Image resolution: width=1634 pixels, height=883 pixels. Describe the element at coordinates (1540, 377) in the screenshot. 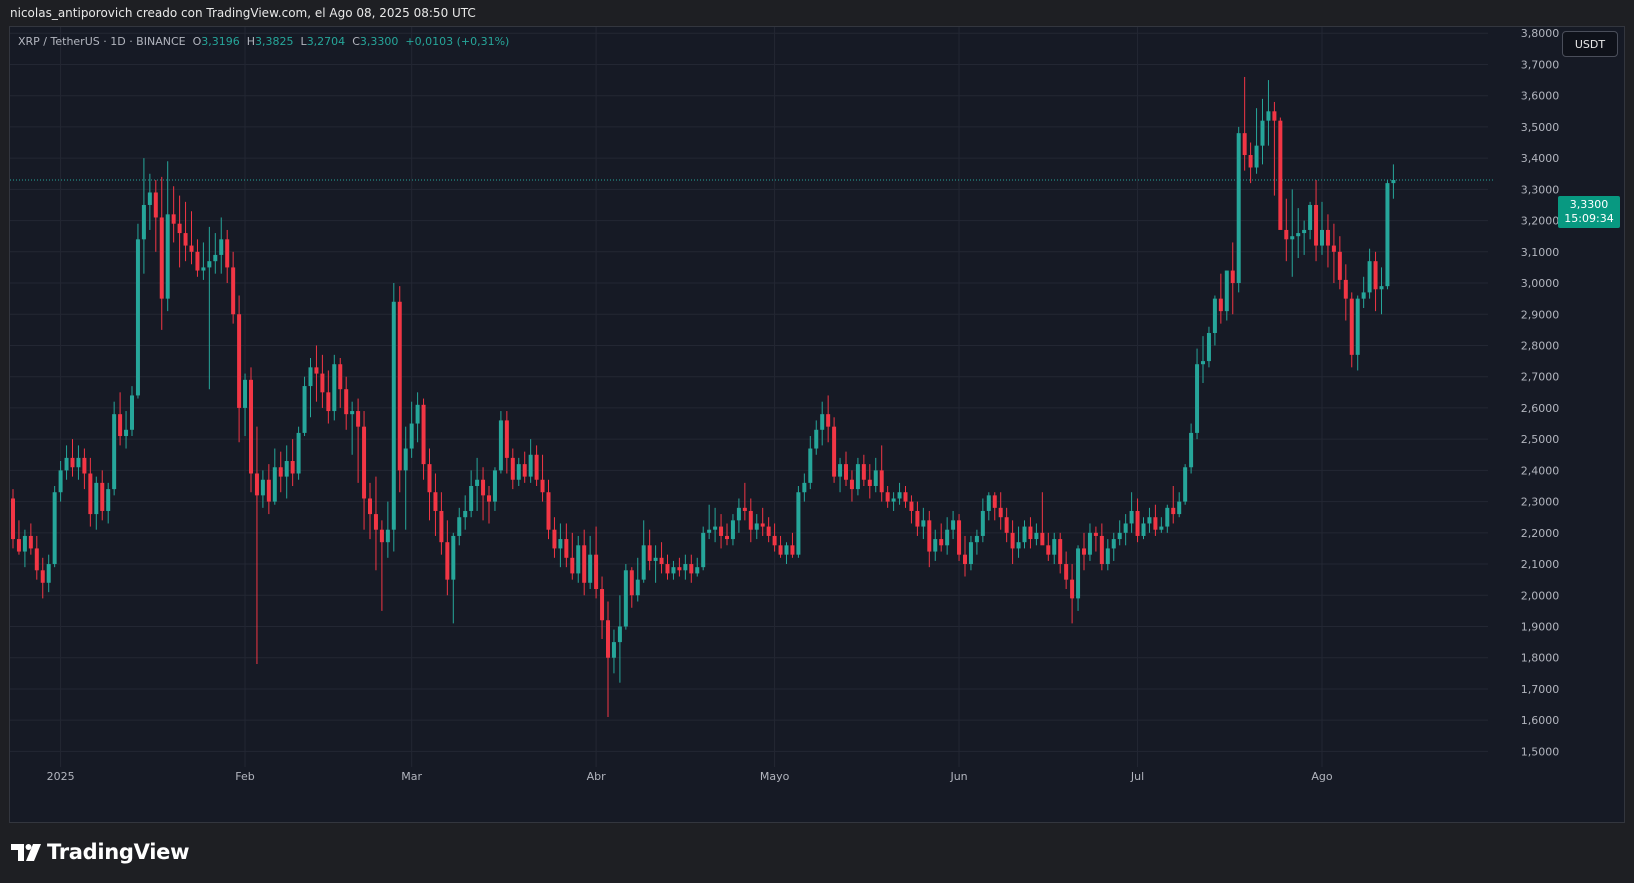

I see `y-tick-label: 2,7000` at that location.